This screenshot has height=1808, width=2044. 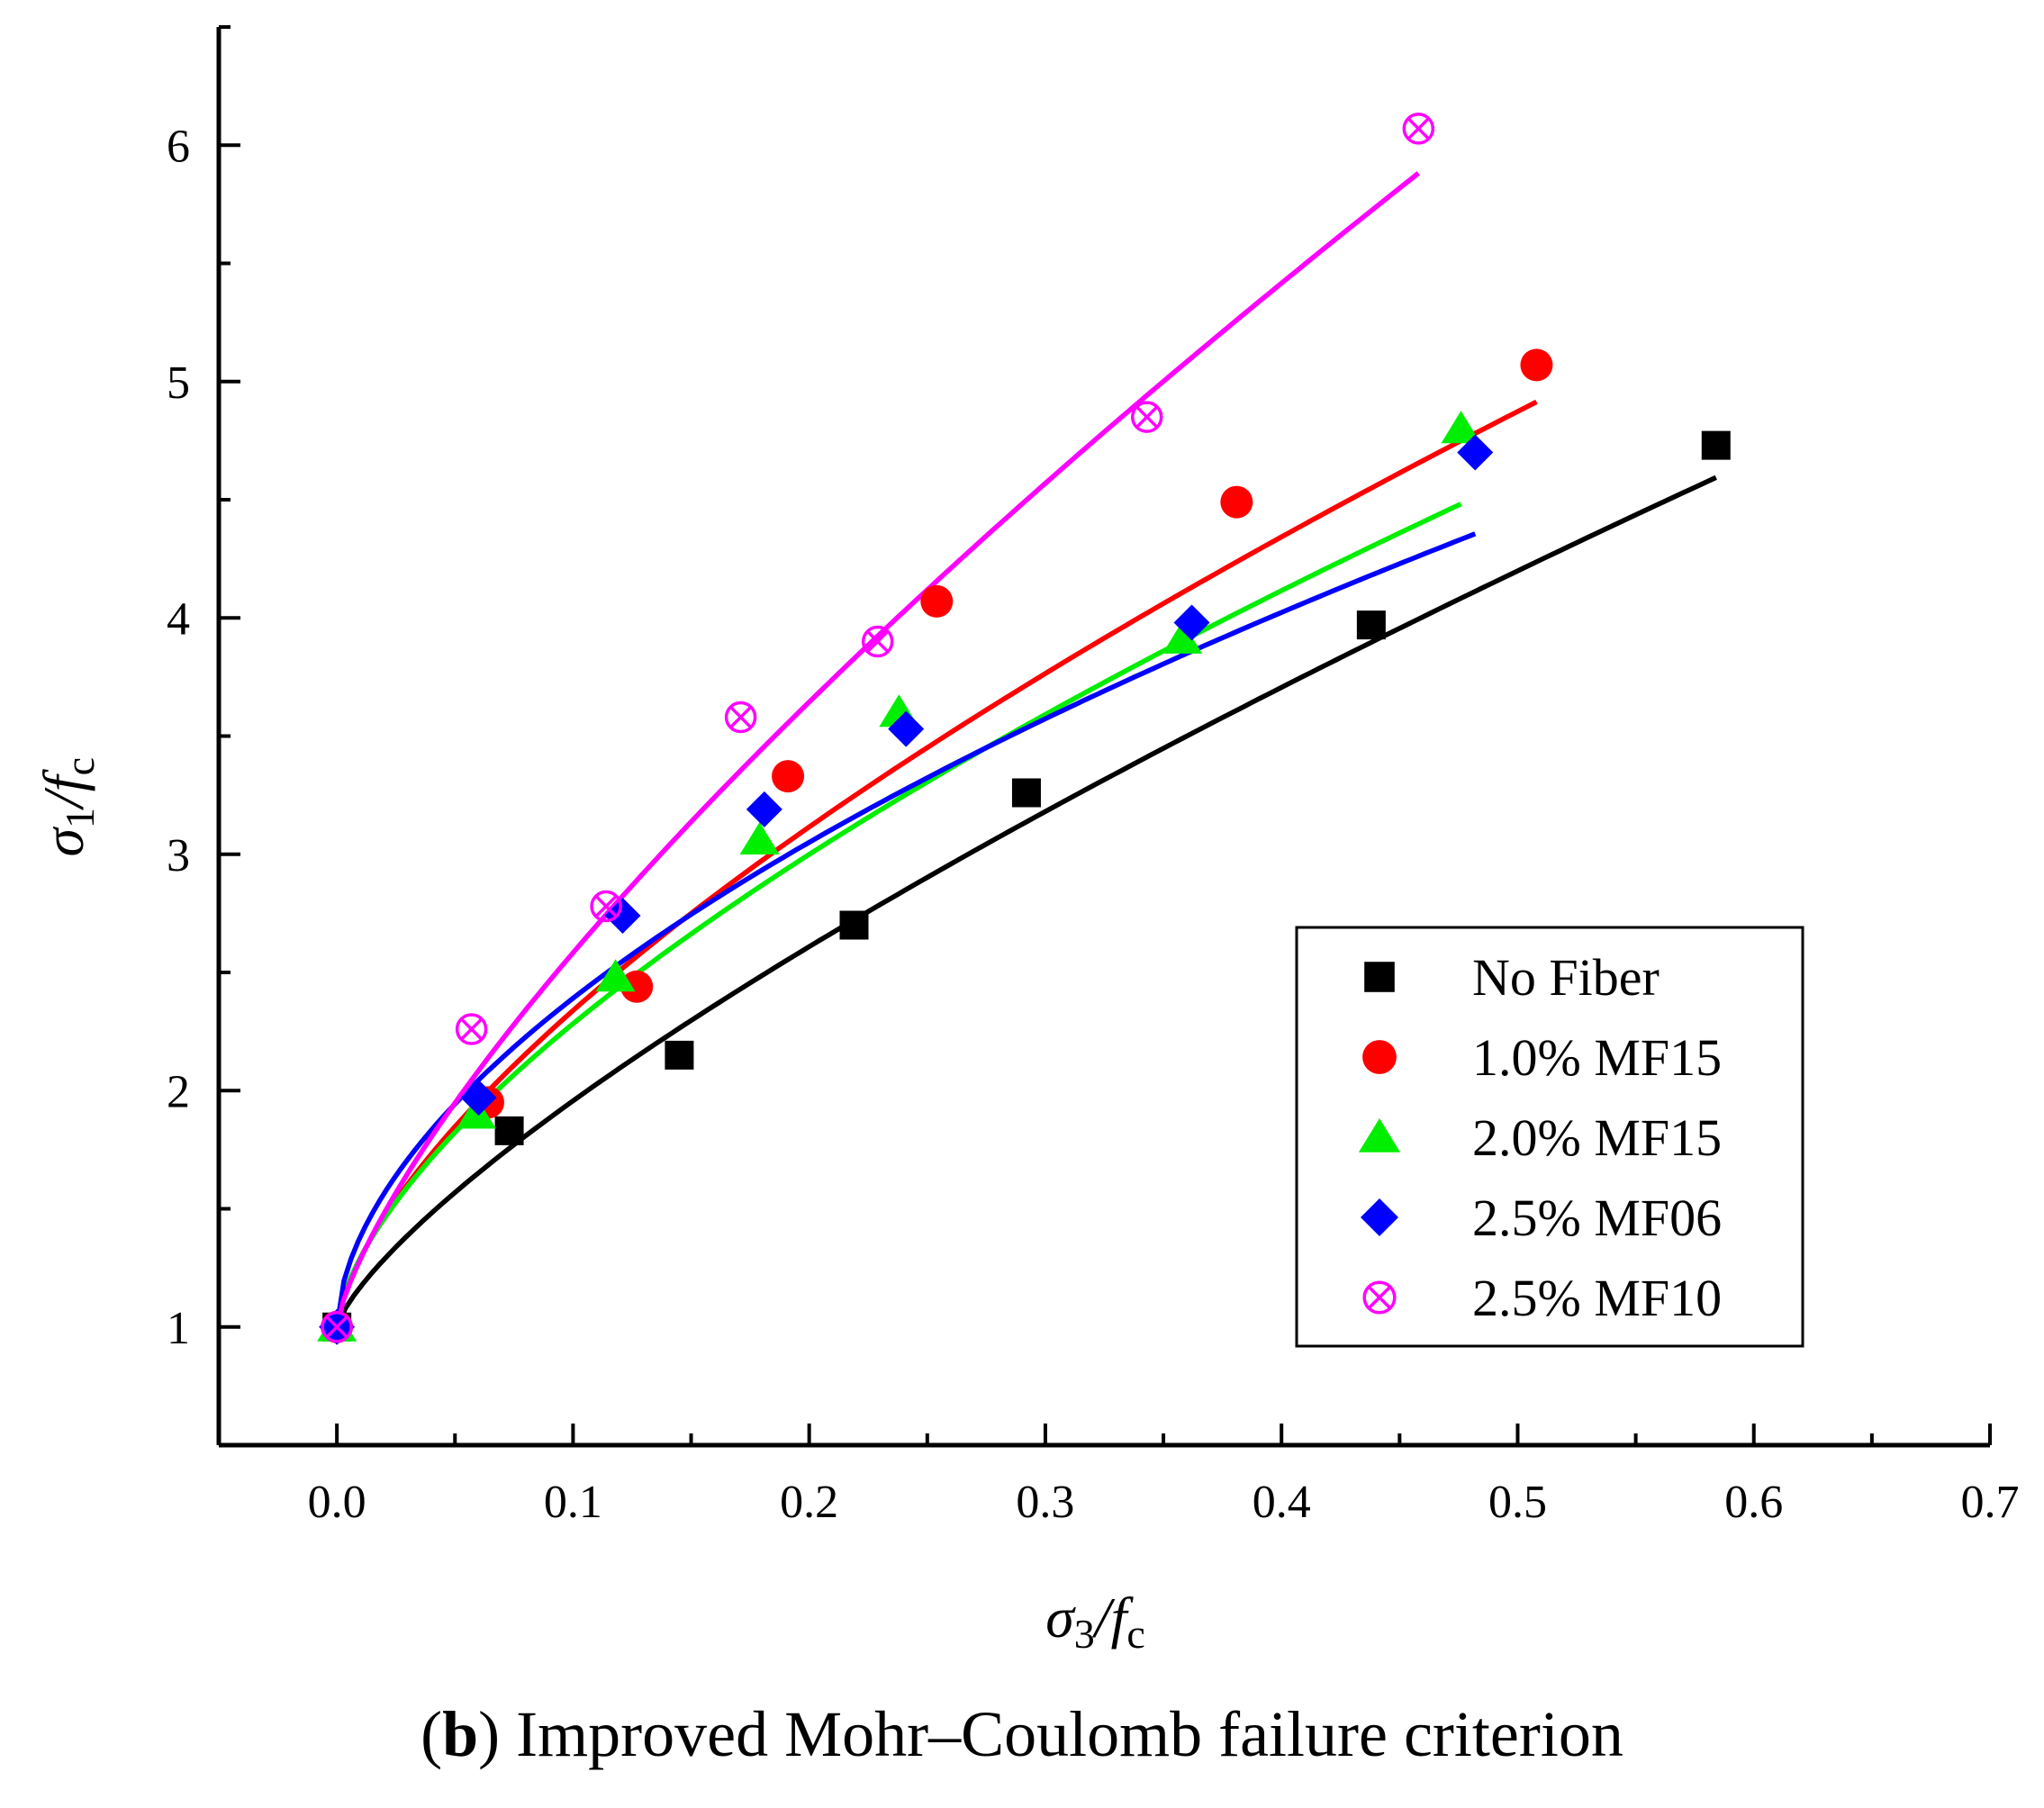 I want to click on point-s4-p3-cross-b, so click(x=741, y=717).